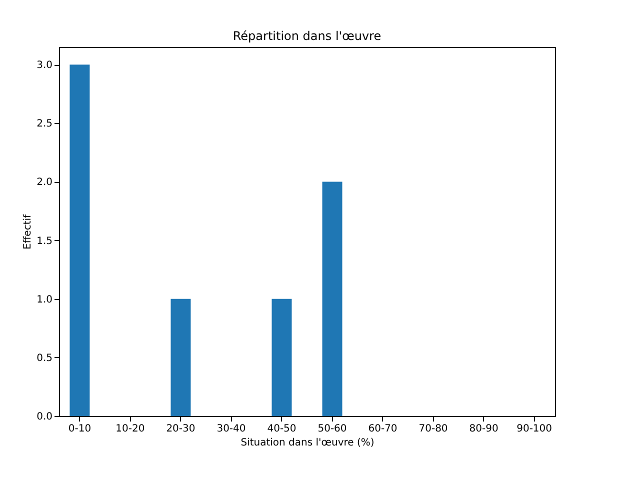  Describe the element at coordinates (80, 429) in the screenshot. I see `x-tick-label: 0-10` at that location.